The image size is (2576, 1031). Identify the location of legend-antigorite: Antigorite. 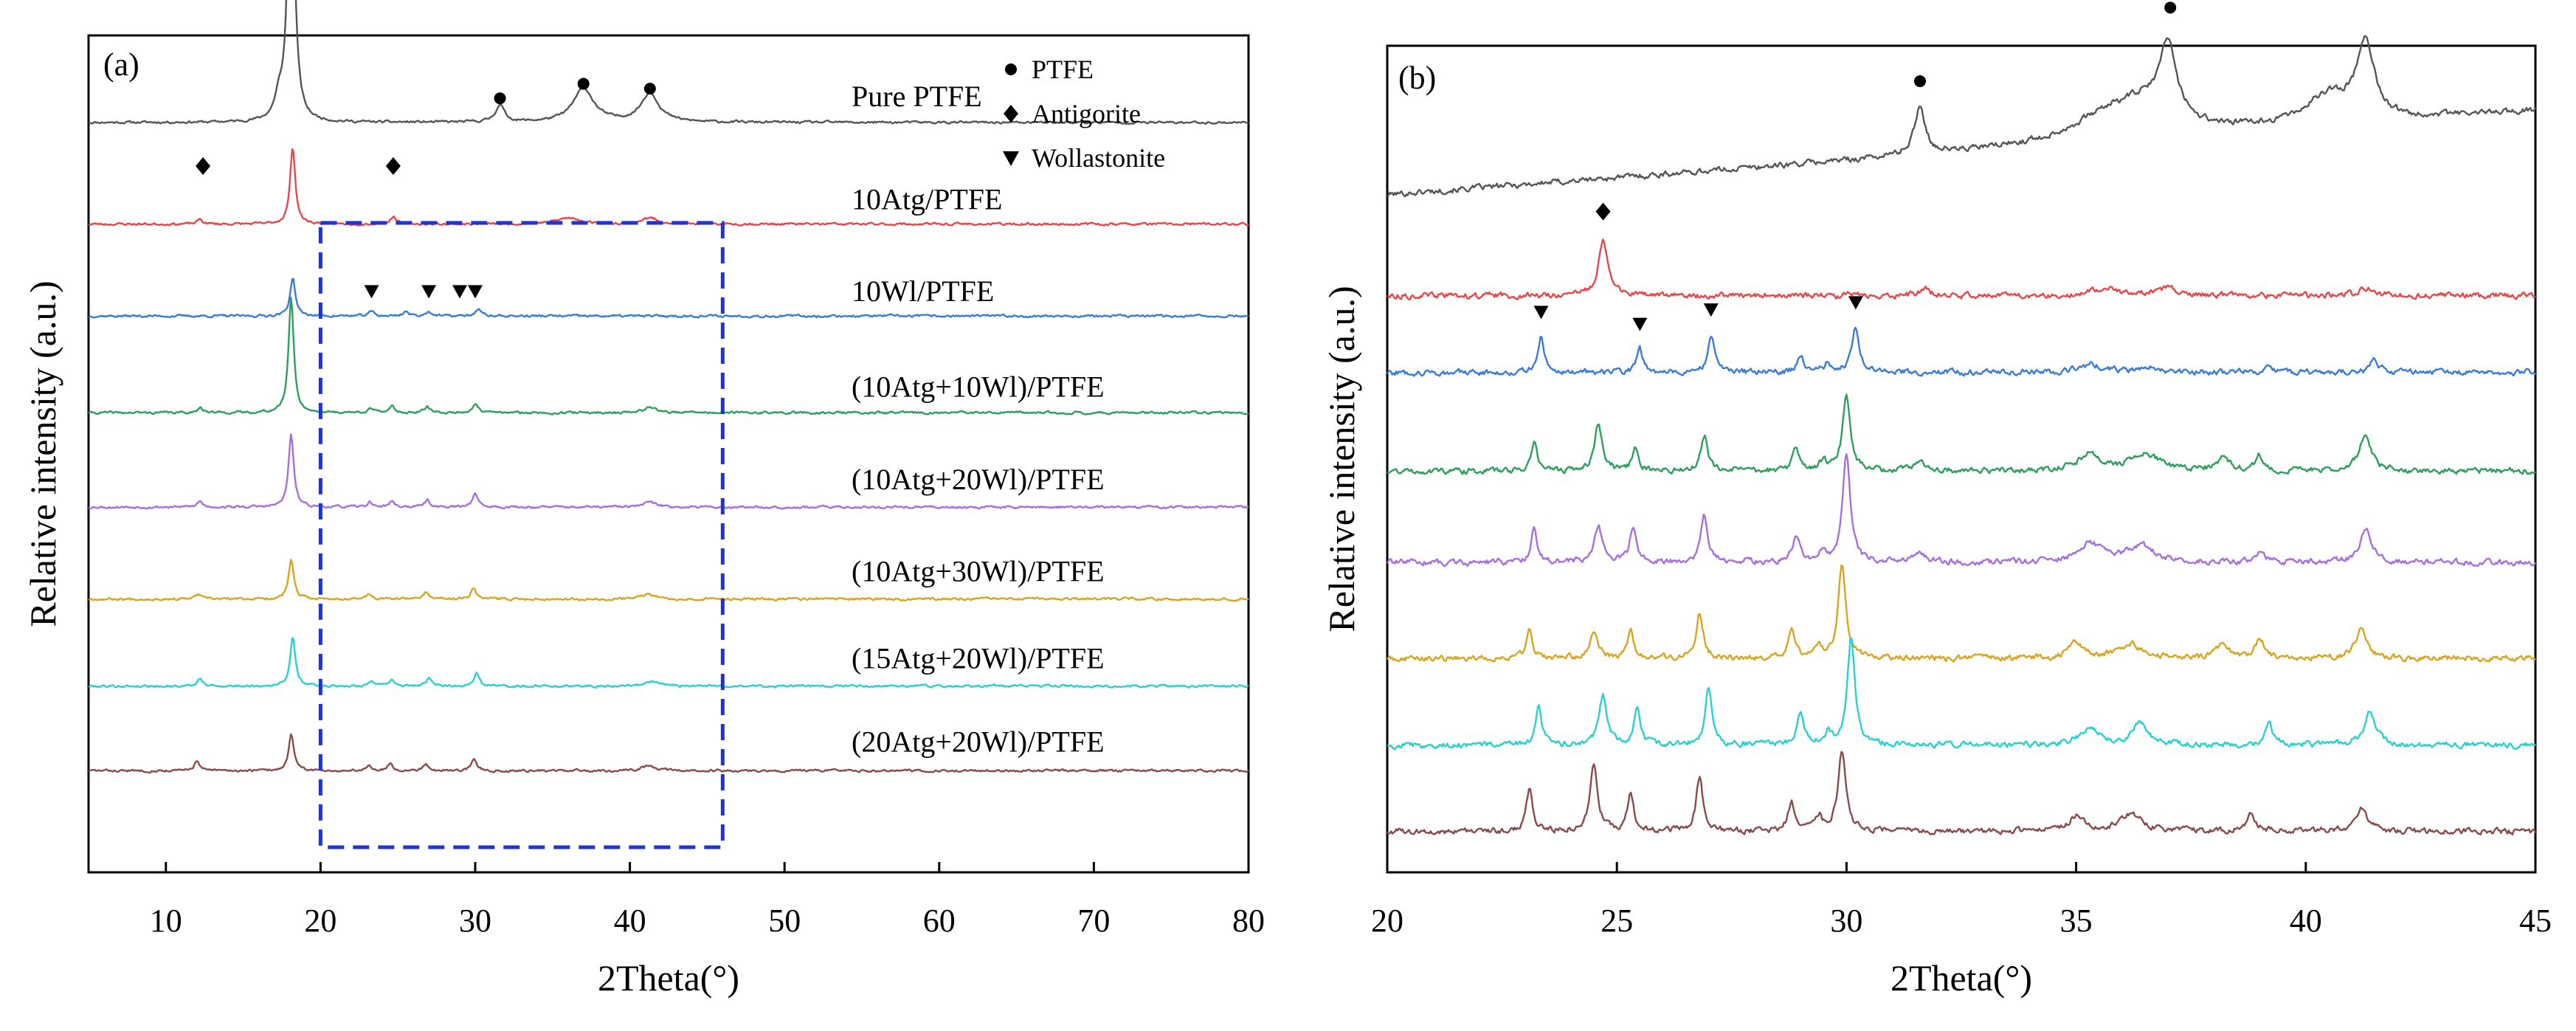
(1086, 113).